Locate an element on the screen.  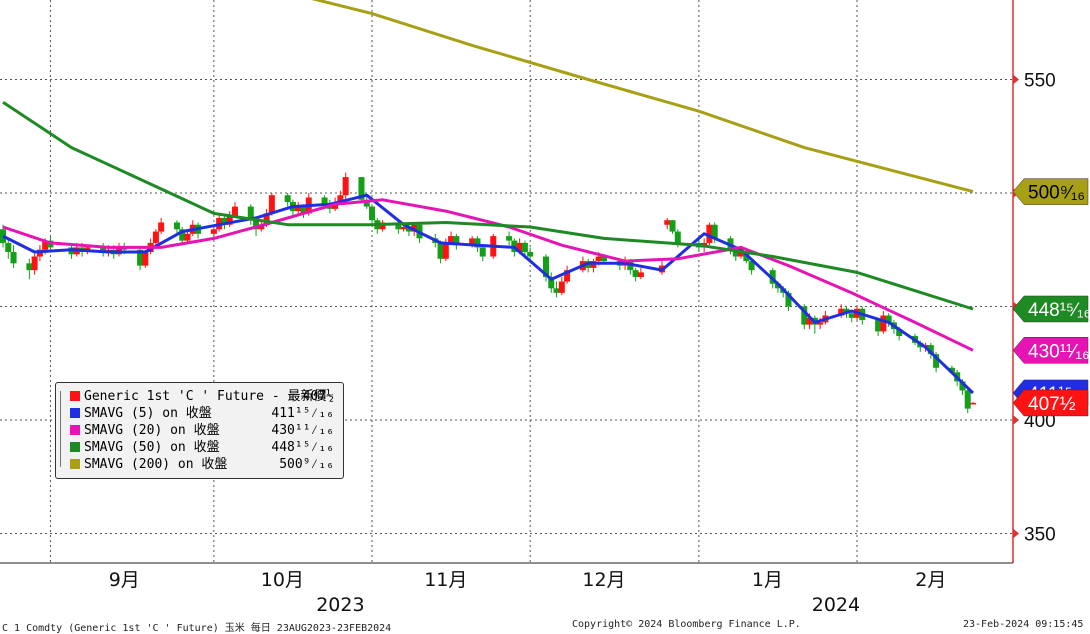
x-tick-label: 1月 is located at coordinates (767, 580).